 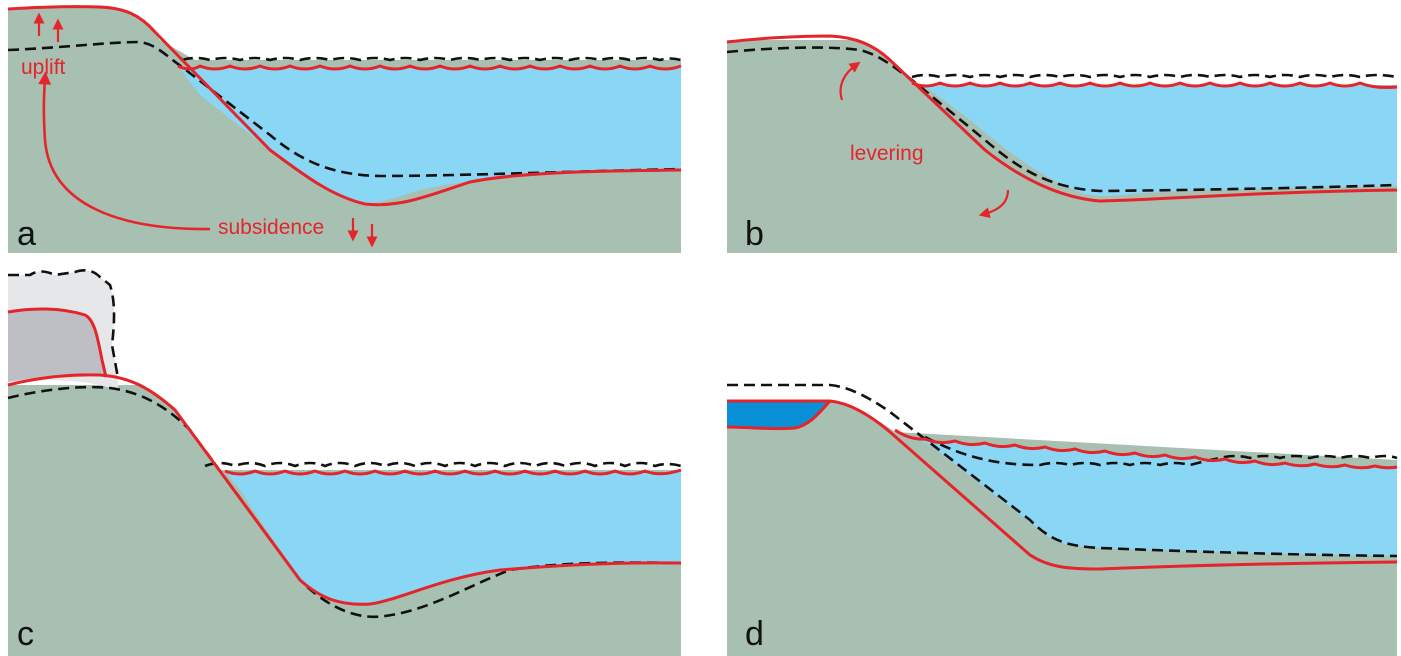 I want to click on panel-d-letter: d, so click(x=754, y=634).